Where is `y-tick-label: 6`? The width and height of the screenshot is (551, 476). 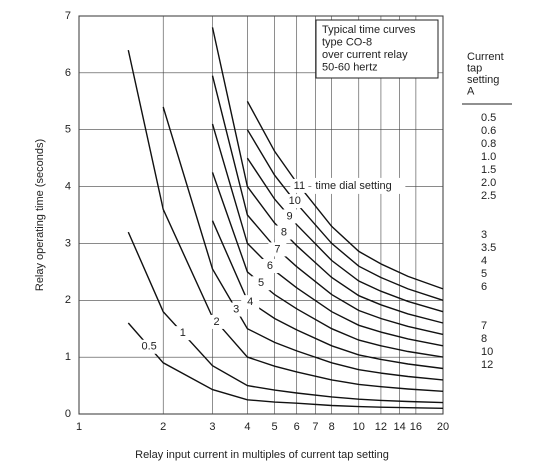
y-tick-label: 6 is located at coordinates (68, 73).